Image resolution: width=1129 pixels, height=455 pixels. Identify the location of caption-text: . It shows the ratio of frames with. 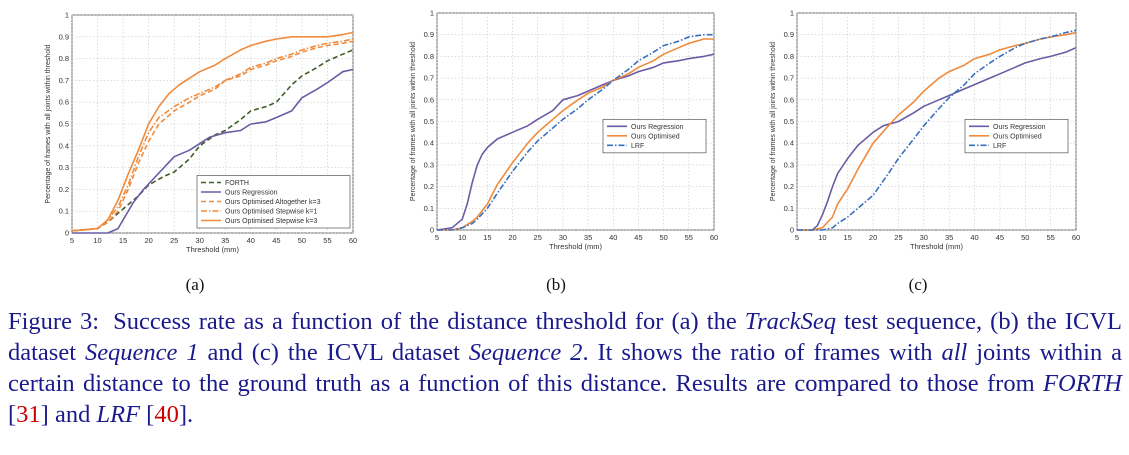
(762, 352).